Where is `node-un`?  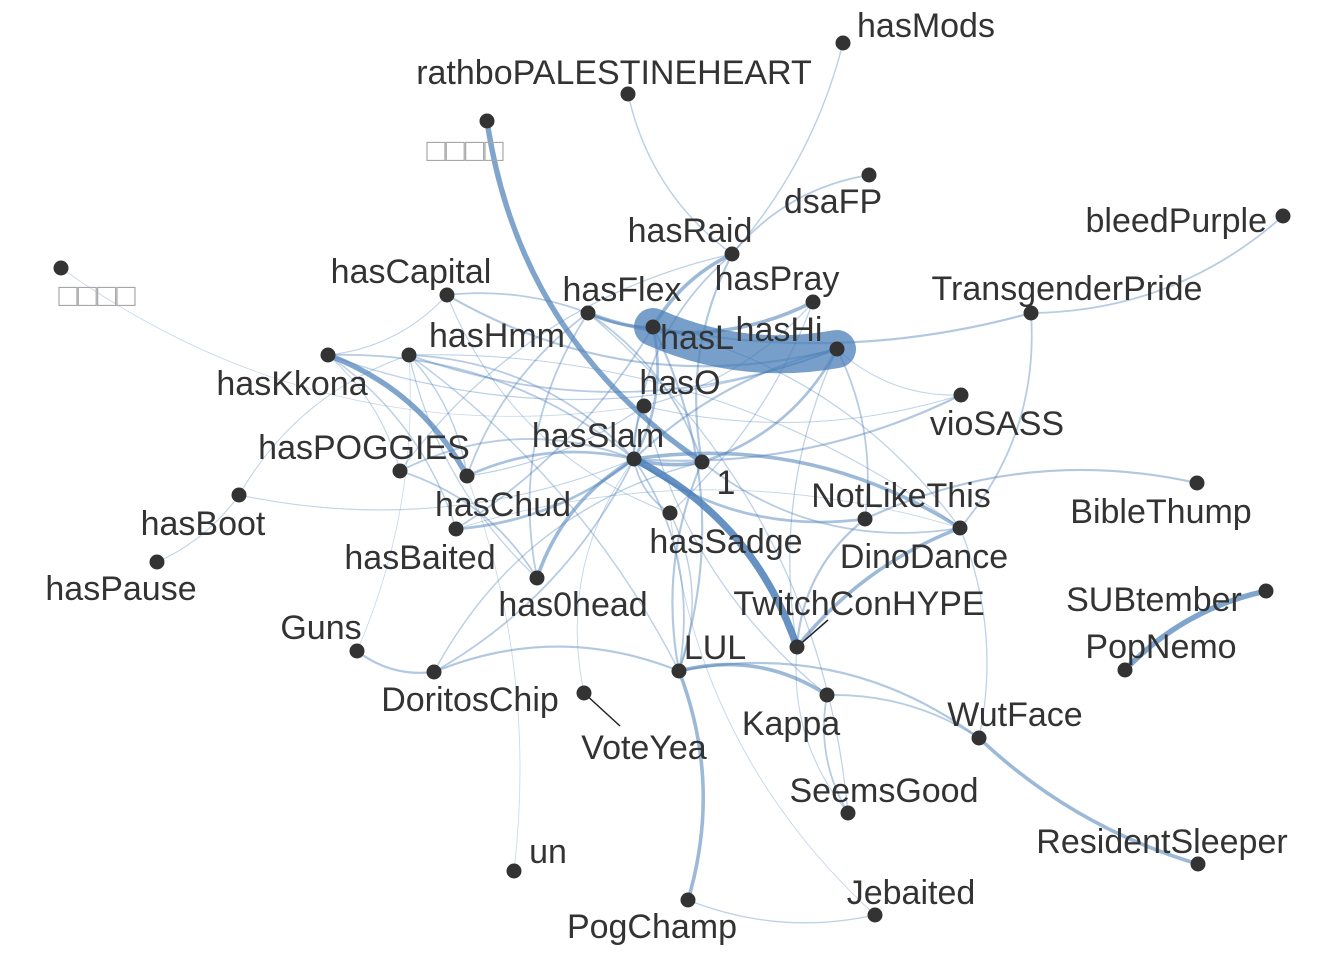
node-un is located at coordinates (514, 871).